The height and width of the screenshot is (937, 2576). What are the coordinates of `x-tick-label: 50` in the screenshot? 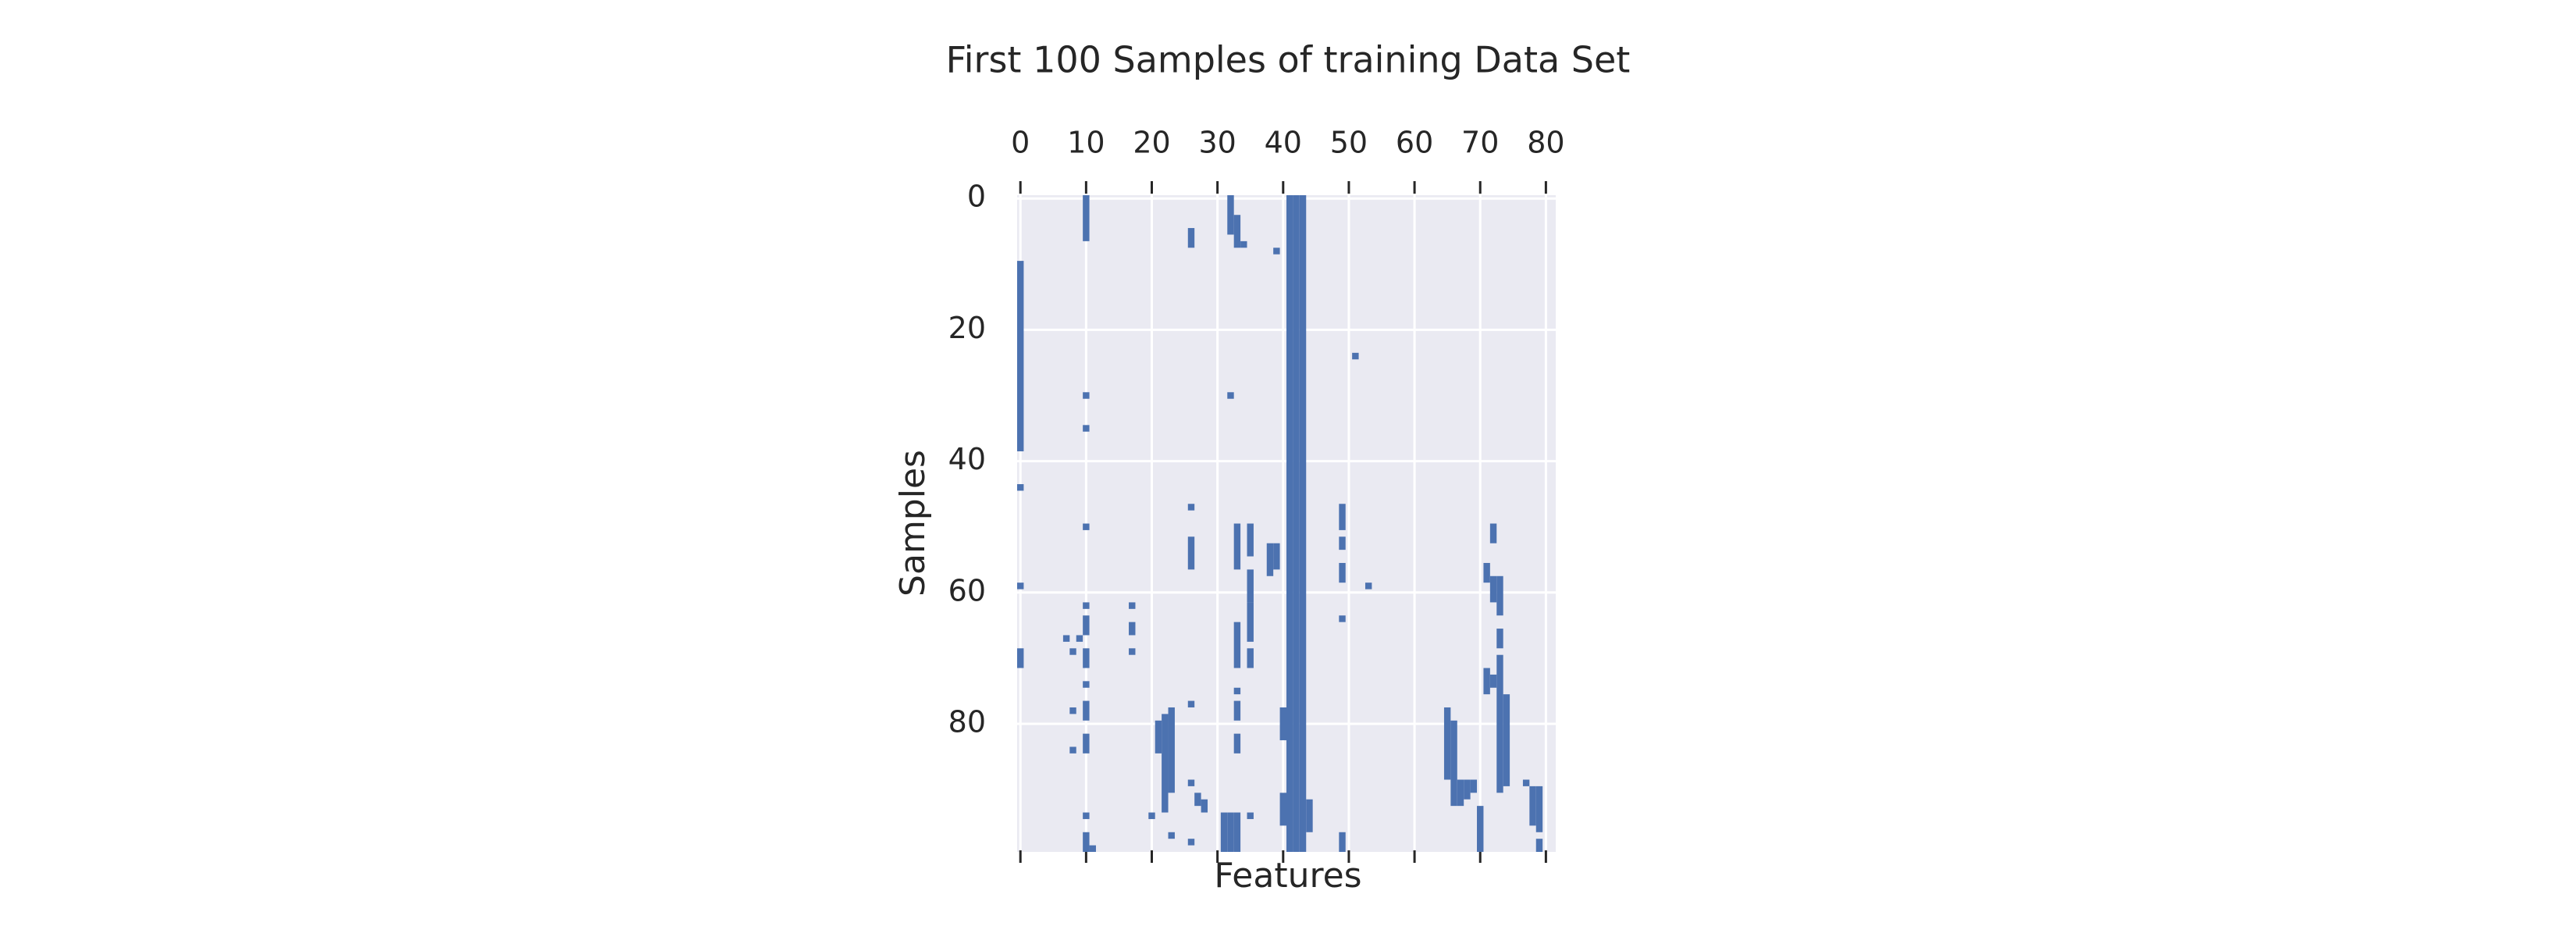 It's located at (1349, 143).